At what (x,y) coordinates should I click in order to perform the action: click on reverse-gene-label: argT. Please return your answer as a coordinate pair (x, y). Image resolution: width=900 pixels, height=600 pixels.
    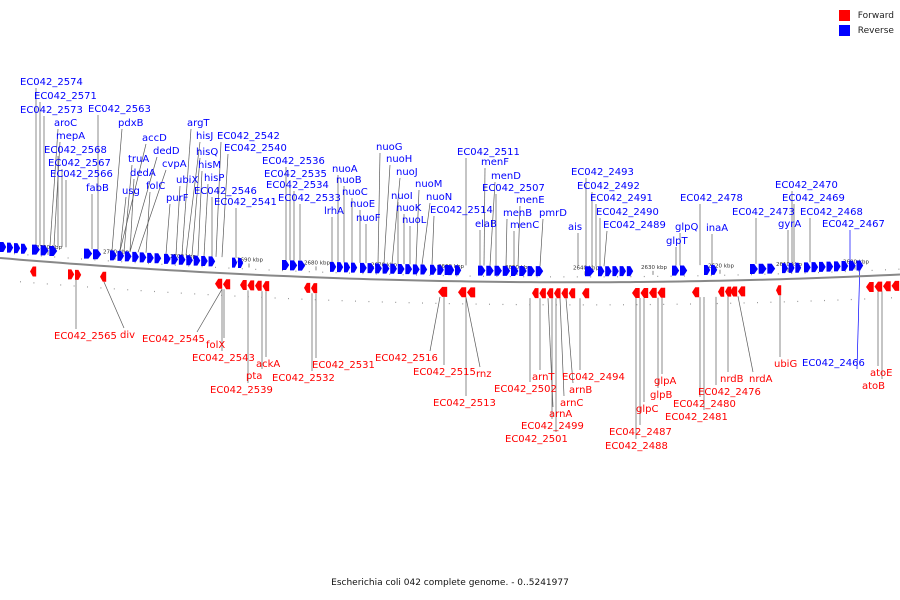
    Looking at the image, I should click on (198, 123).